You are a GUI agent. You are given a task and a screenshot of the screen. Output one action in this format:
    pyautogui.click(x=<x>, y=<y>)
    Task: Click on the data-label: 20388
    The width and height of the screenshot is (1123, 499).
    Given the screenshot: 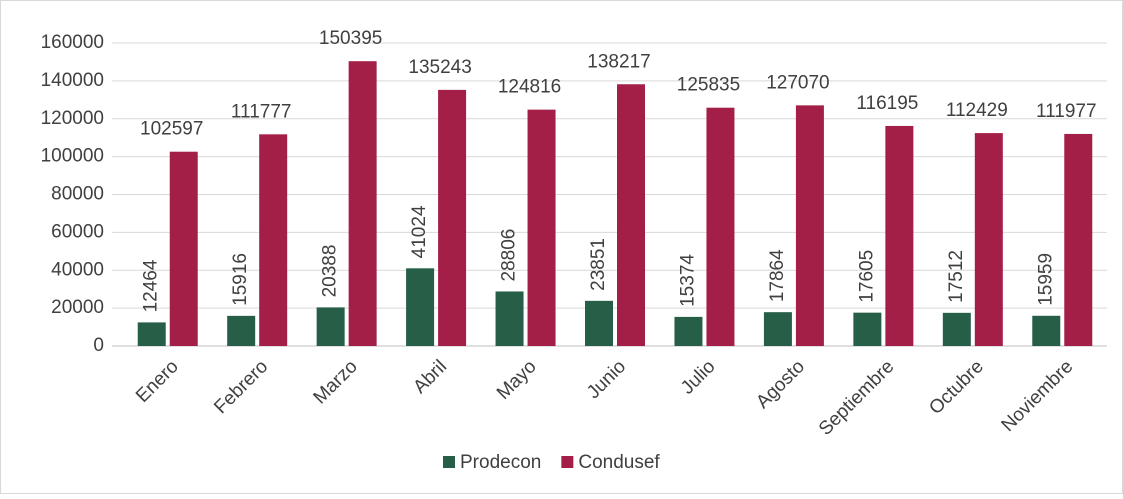 What is the action you would take?
    pyautogui.click(x=330, y=271)
    